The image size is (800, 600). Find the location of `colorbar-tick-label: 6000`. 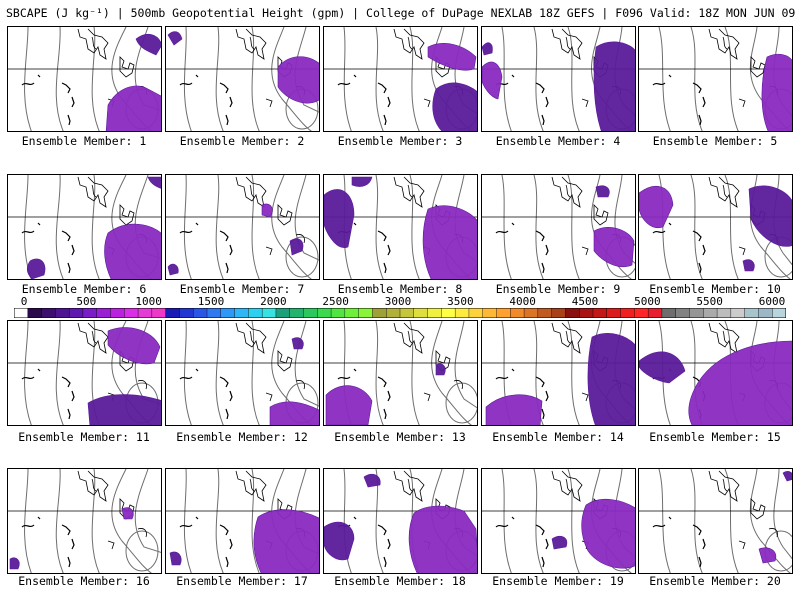

colorbar-tick-label: 6000 is located at coordinates (772, 301).